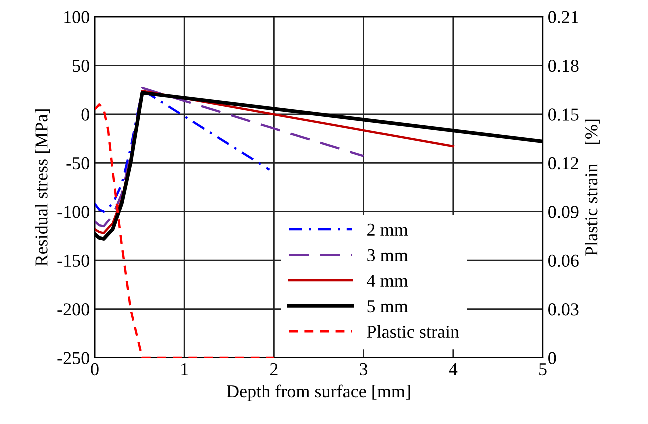 Image resolution: width=648 pixels, height=424 pixels. Describe the element at coordinates (563, 310) in the screenshot. I see `y2-tick-label: 0.03` at that location.